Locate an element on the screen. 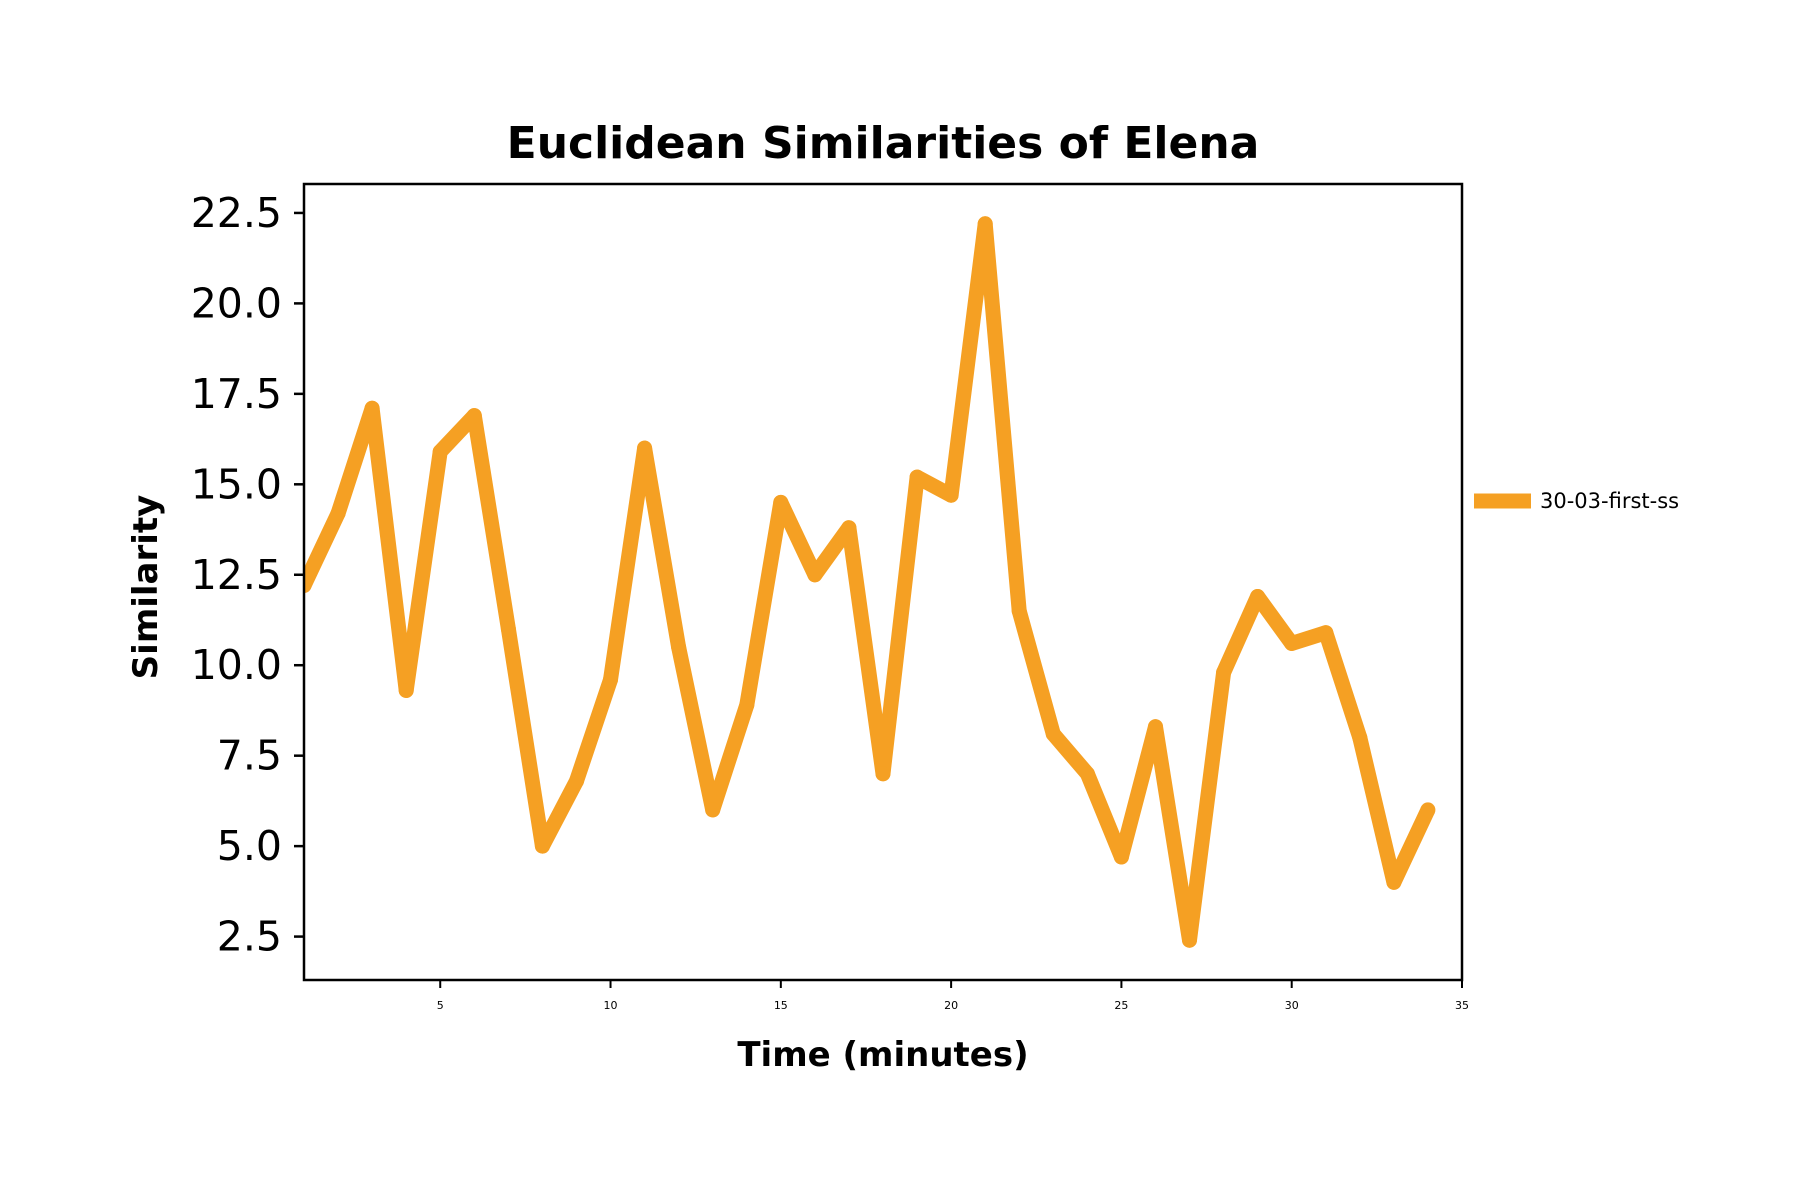  x-tick-label: 25 is located at coordinates (1121, 1005).